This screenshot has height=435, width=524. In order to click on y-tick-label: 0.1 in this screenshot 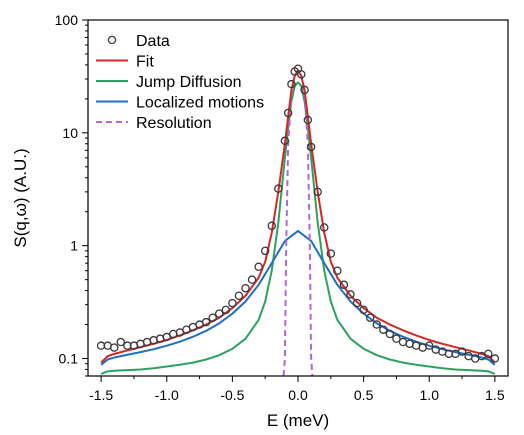, I will do `click(69, 359)`.